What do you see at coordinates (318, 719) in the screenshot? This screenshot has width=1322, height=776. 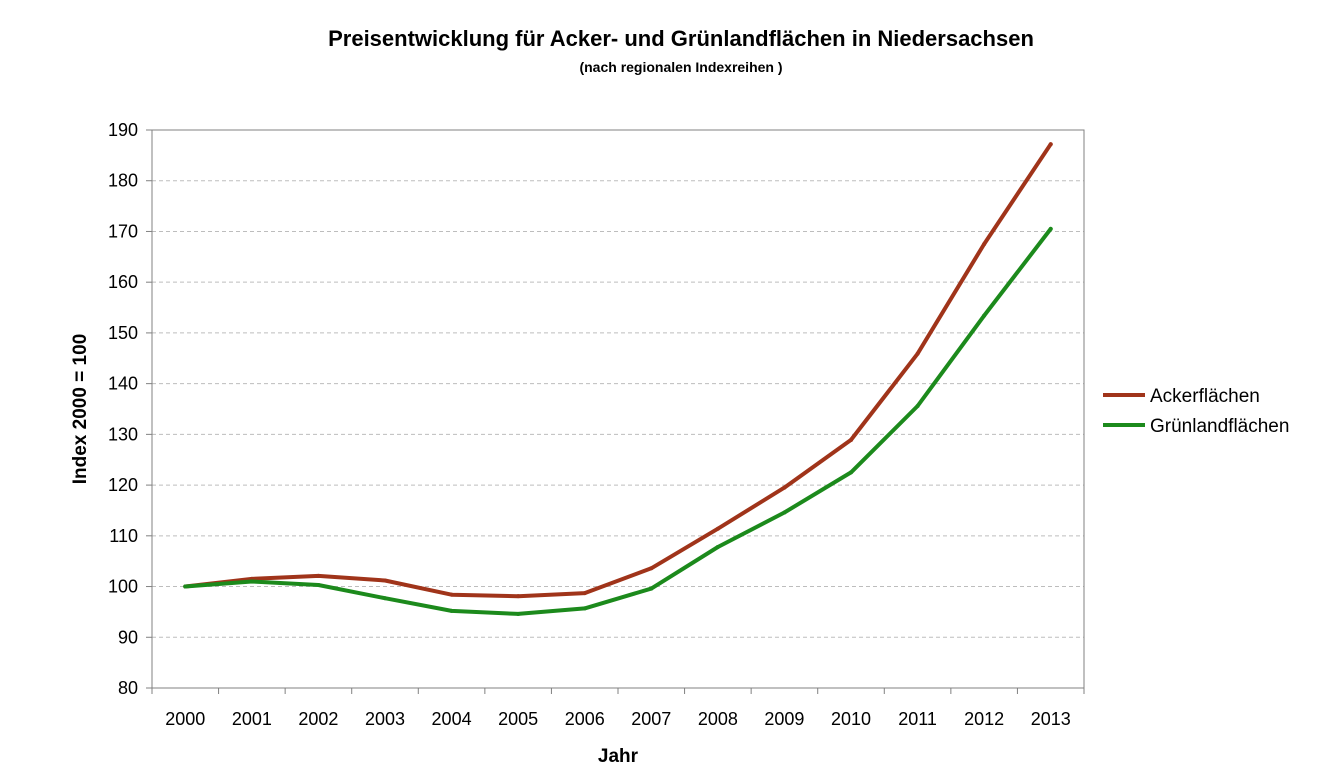 I see `x-tick-label: 2002` at bounding box center [318, 719].